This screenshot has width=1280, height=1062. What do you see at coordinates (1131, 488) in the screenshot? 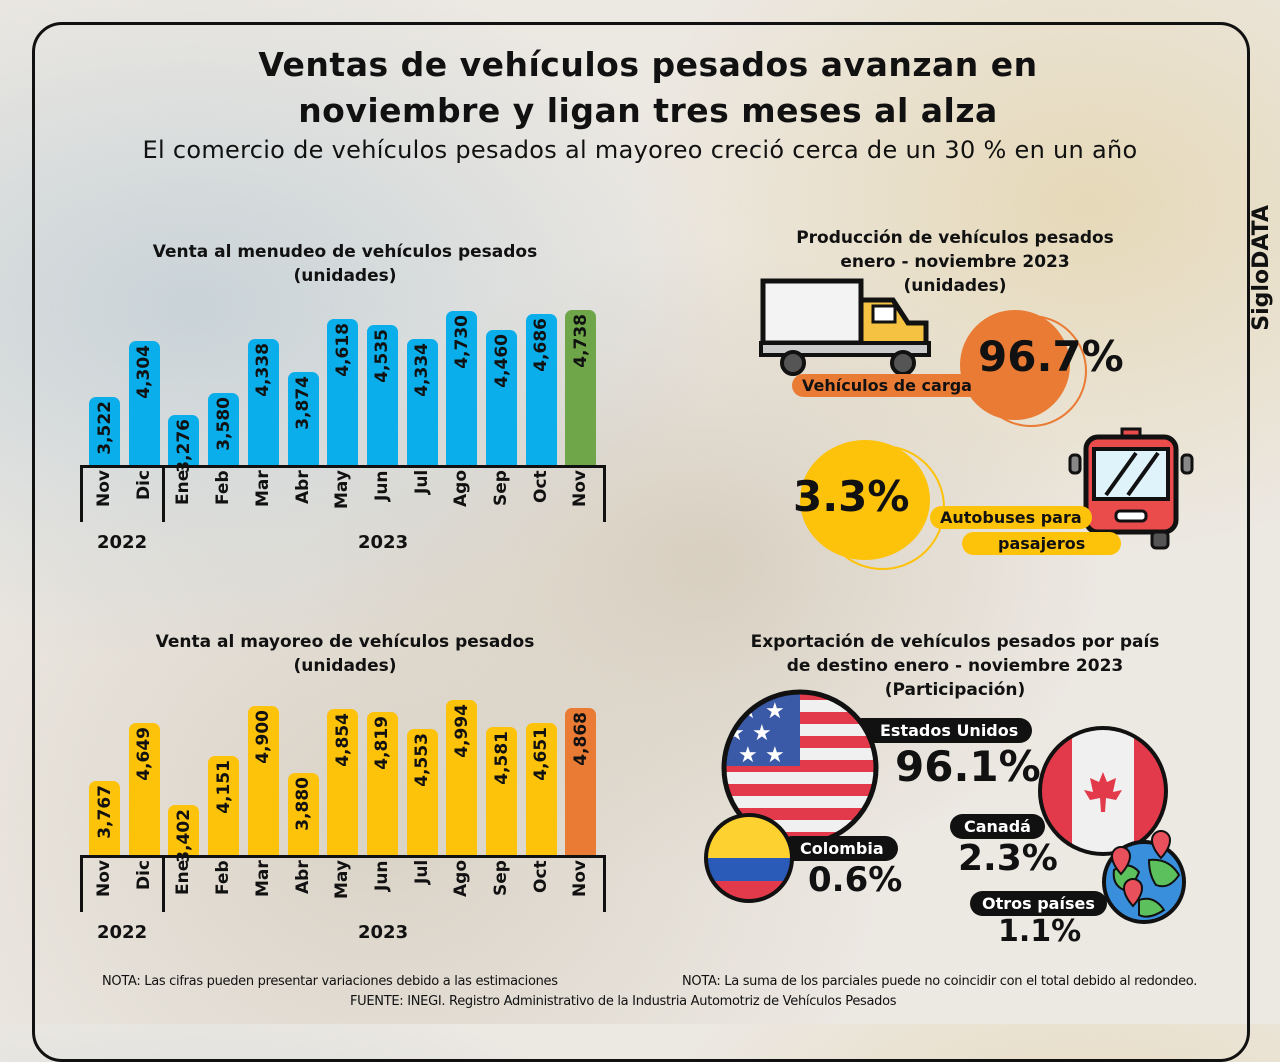
I see `bus-icon` at bounding box center [1131, 488].